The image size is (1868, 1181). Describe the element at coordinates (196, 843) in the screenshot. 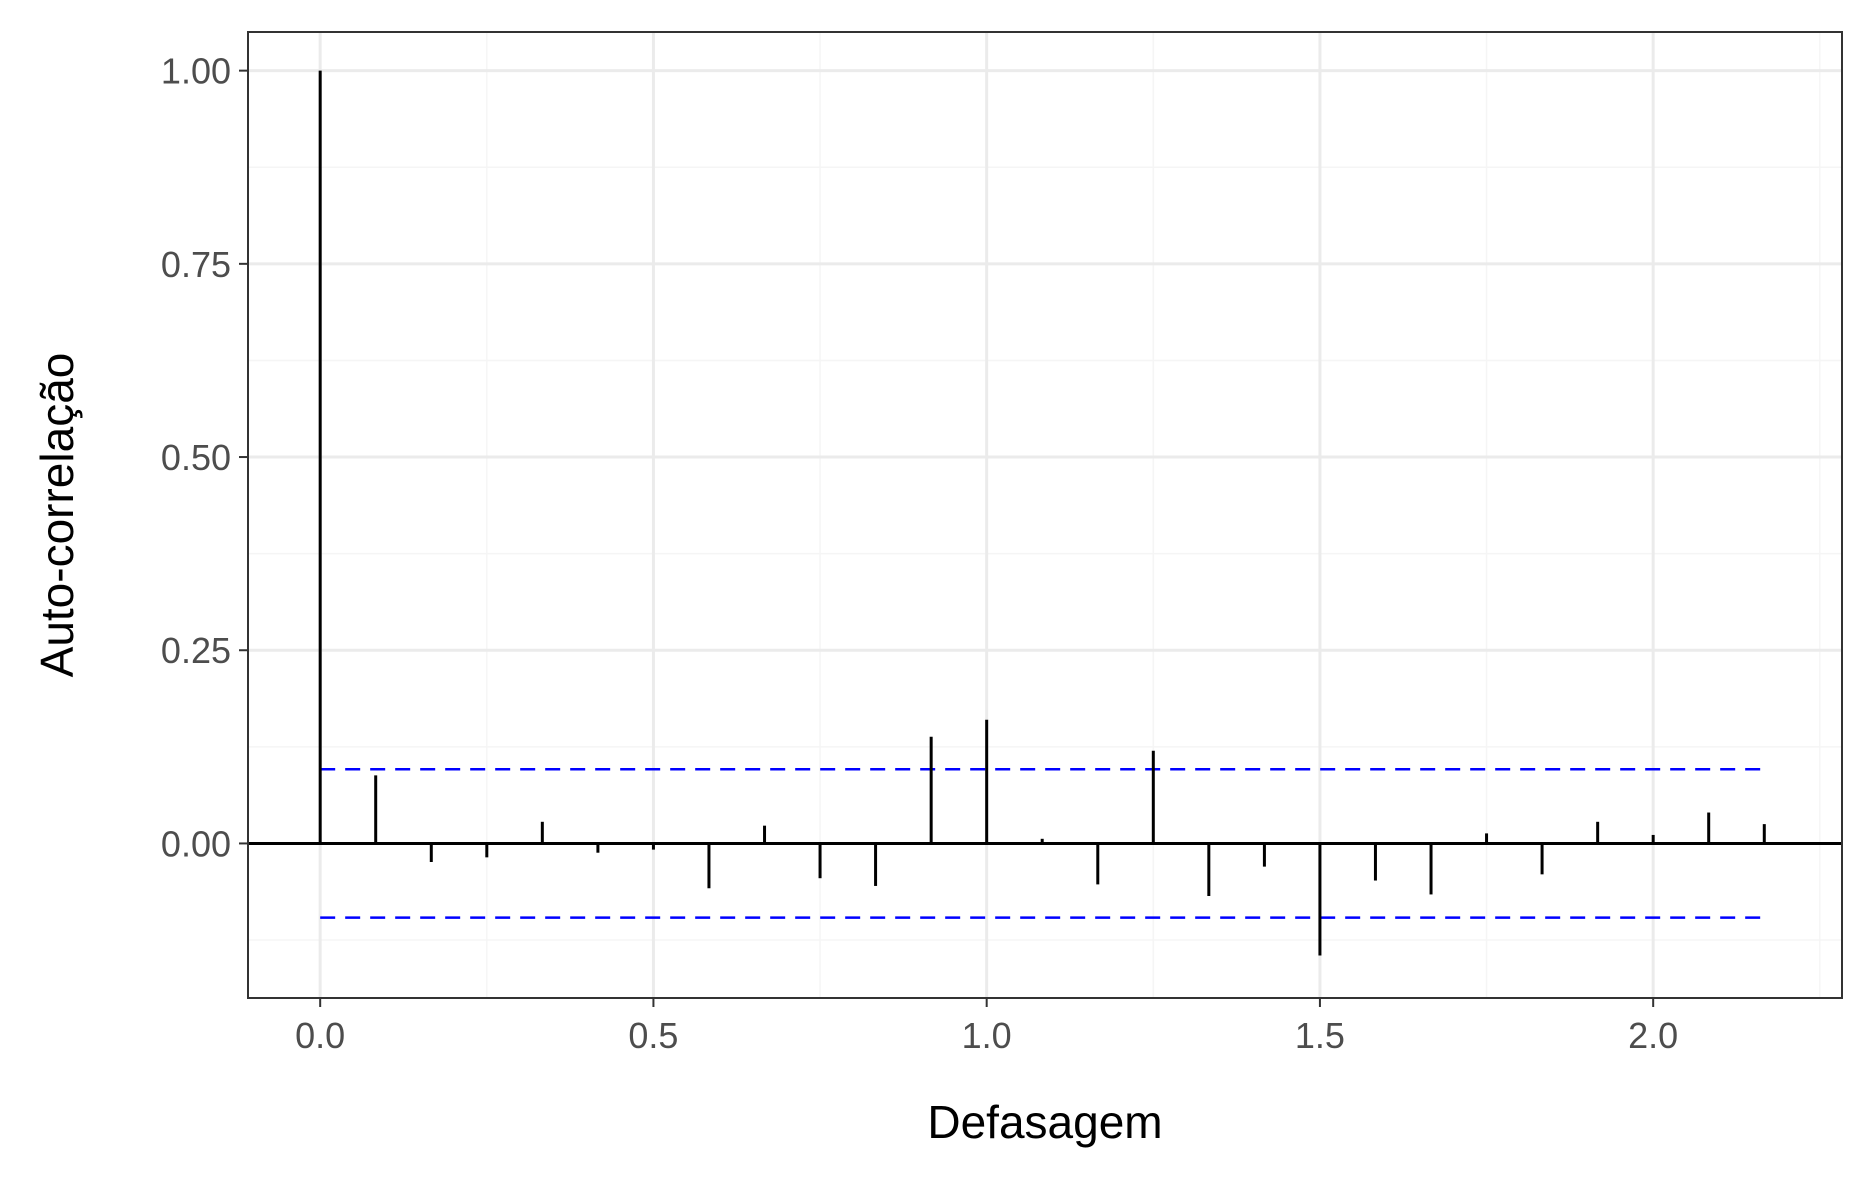

I see `y-tick-label: 0.00` at that location.